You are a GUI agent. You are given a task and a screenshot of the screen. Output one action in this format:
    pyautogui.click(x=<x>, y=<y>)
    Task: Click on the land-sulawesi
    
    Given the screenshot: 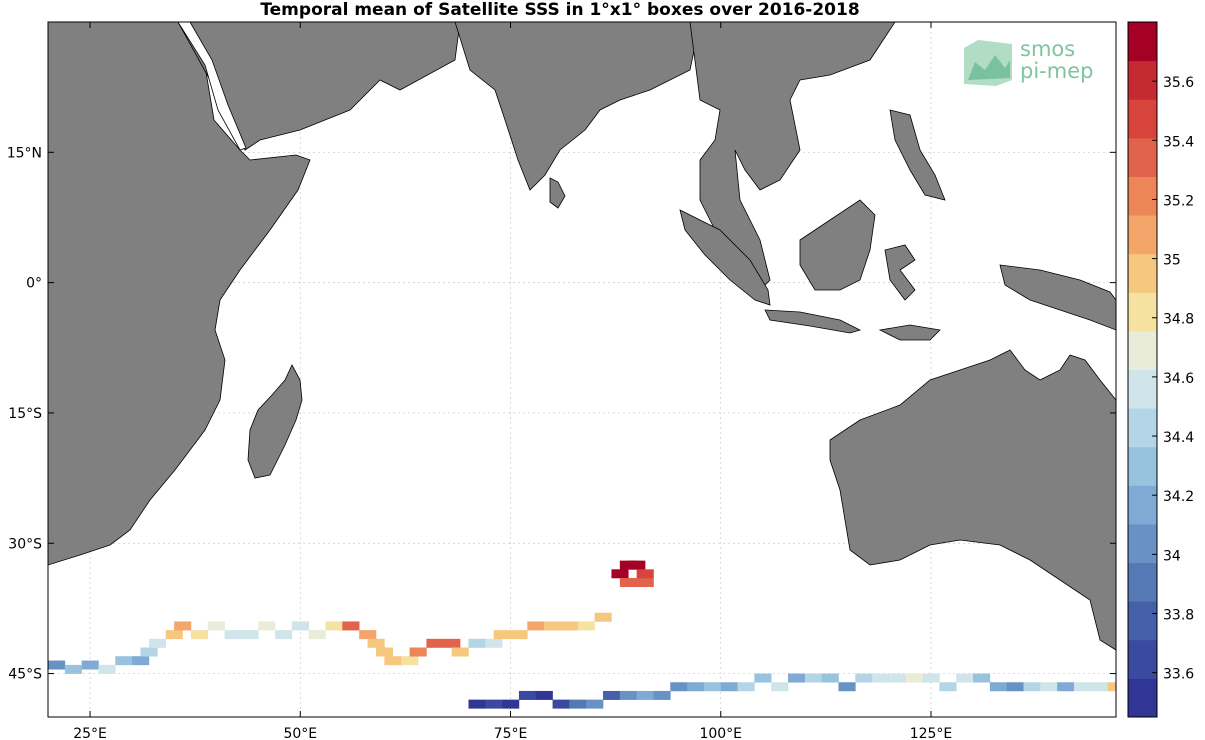 What is the action you would take?
    pyautogui.click(x=900, y=272)
    